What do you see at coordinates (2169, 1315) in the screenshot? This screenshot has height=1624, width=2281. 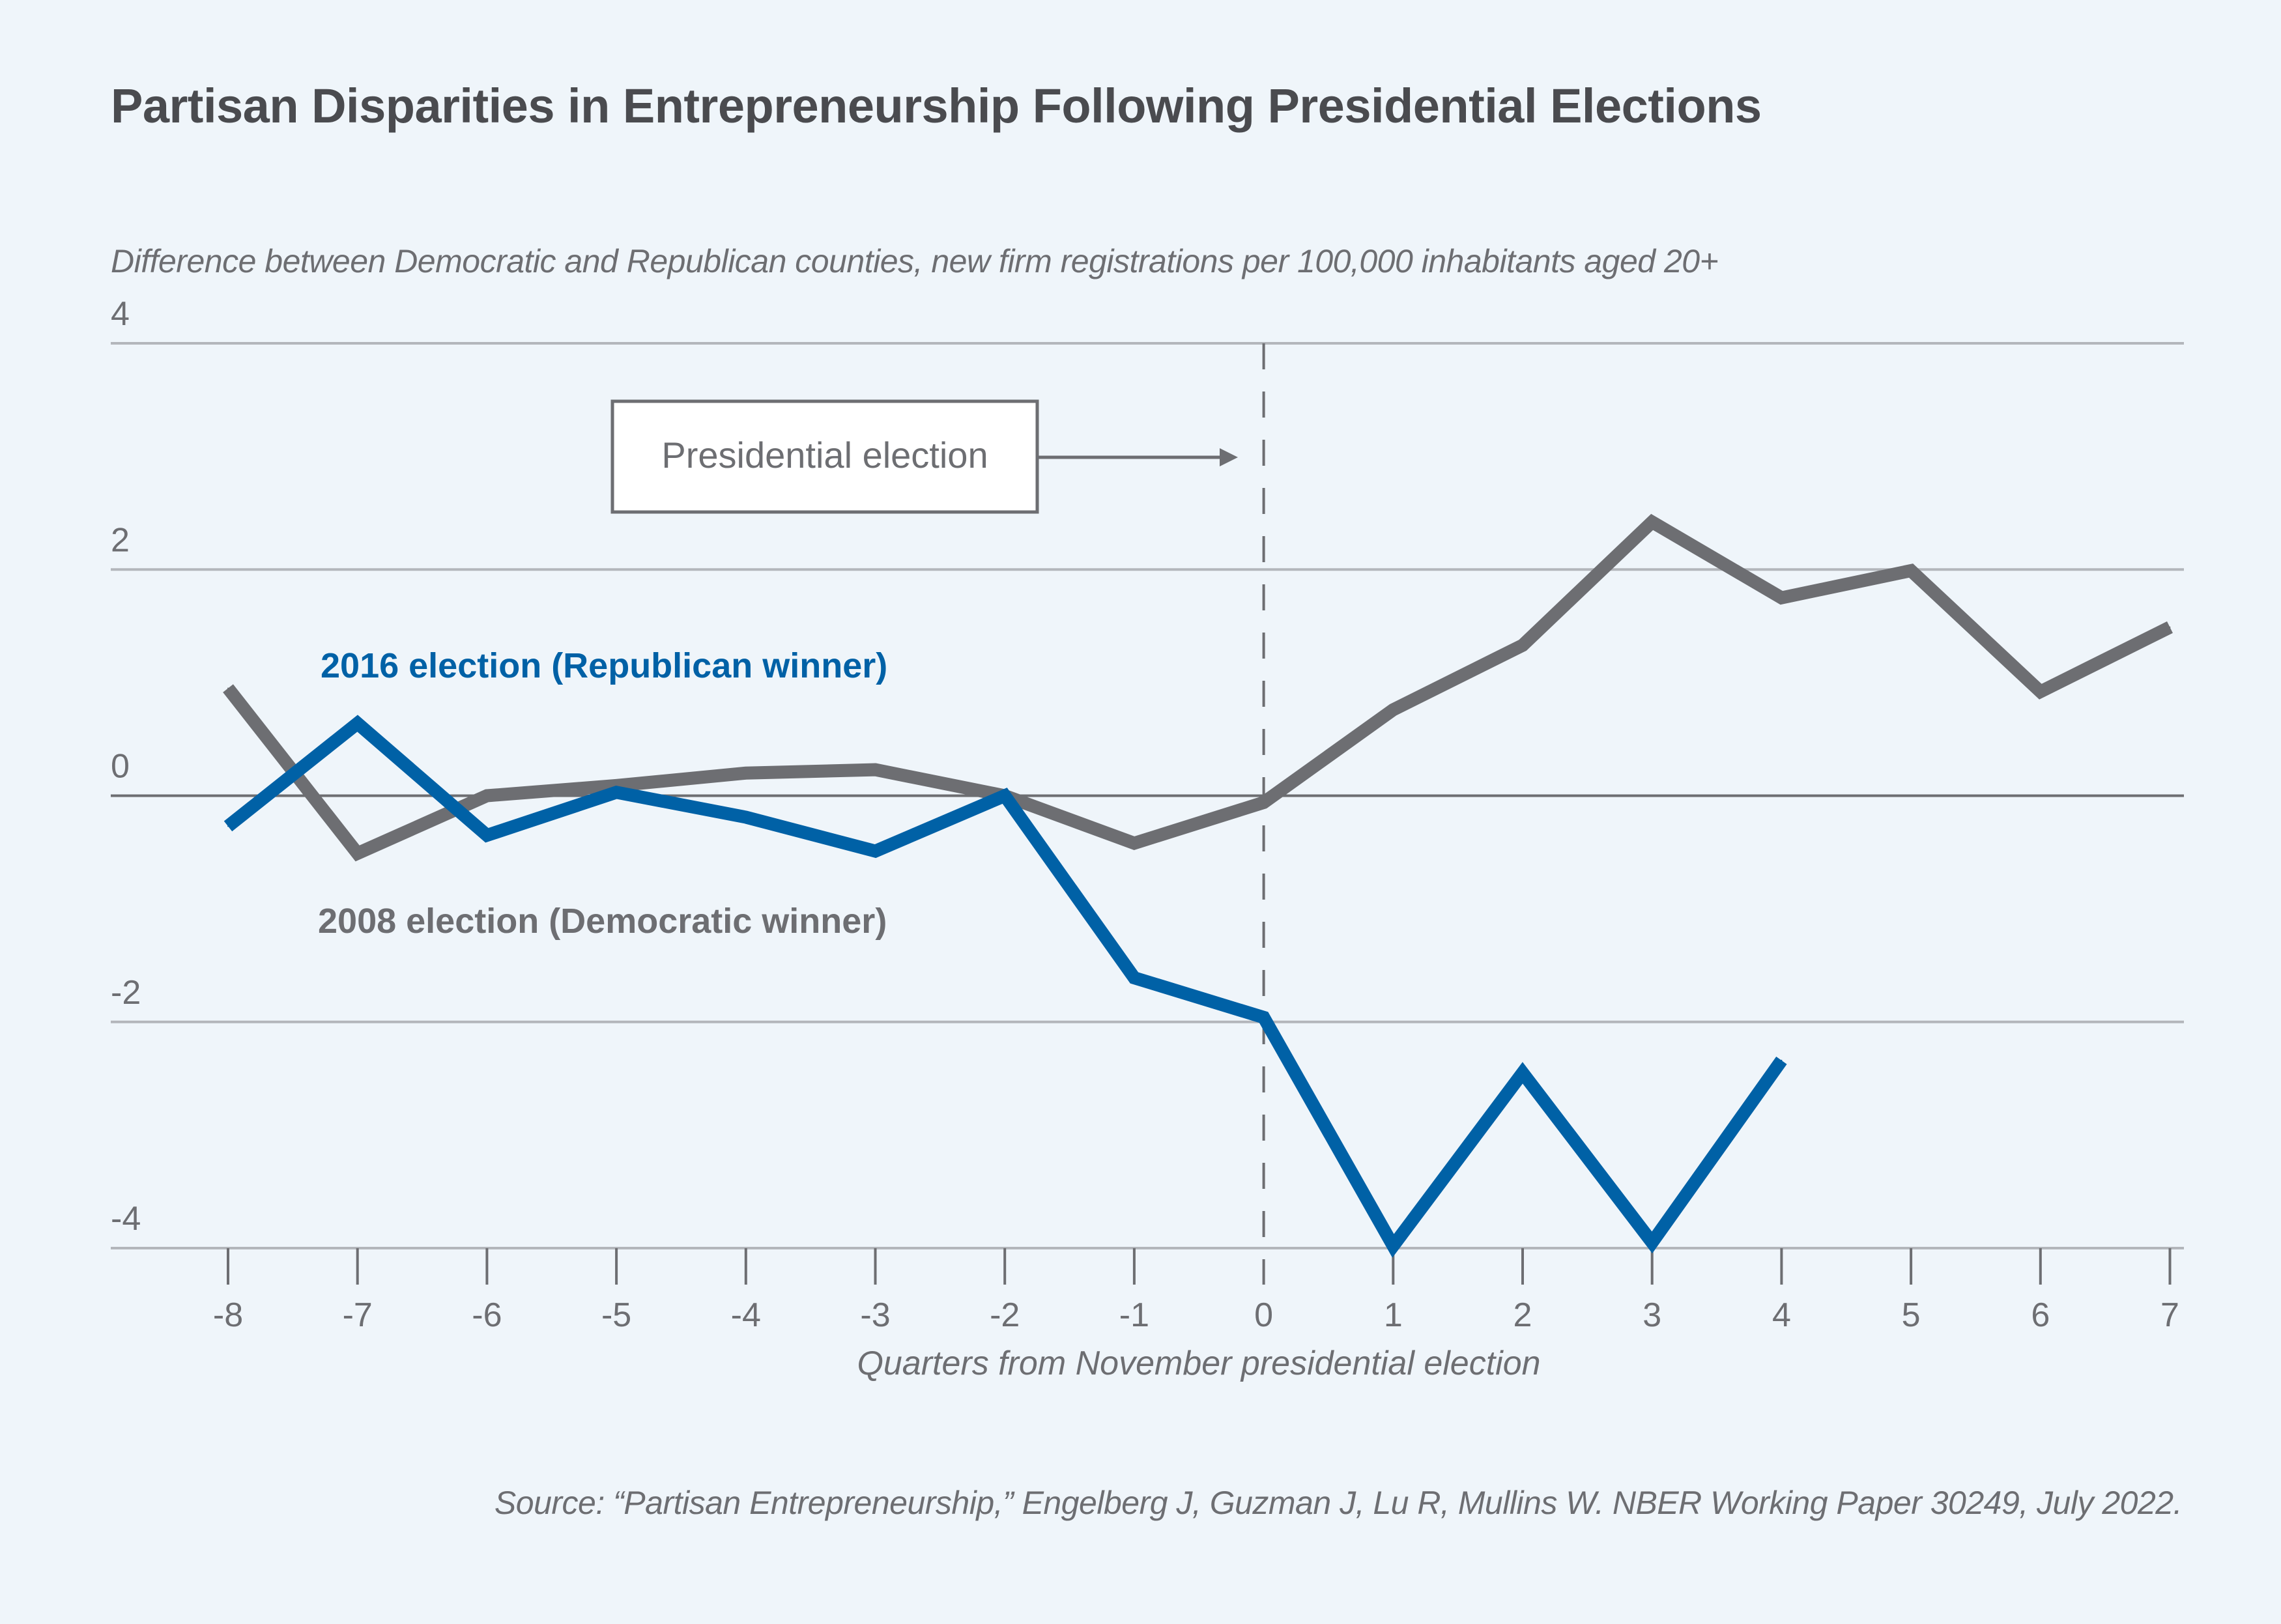 I see `x-tick-label: 7` at bounding box center [2169, 1315].